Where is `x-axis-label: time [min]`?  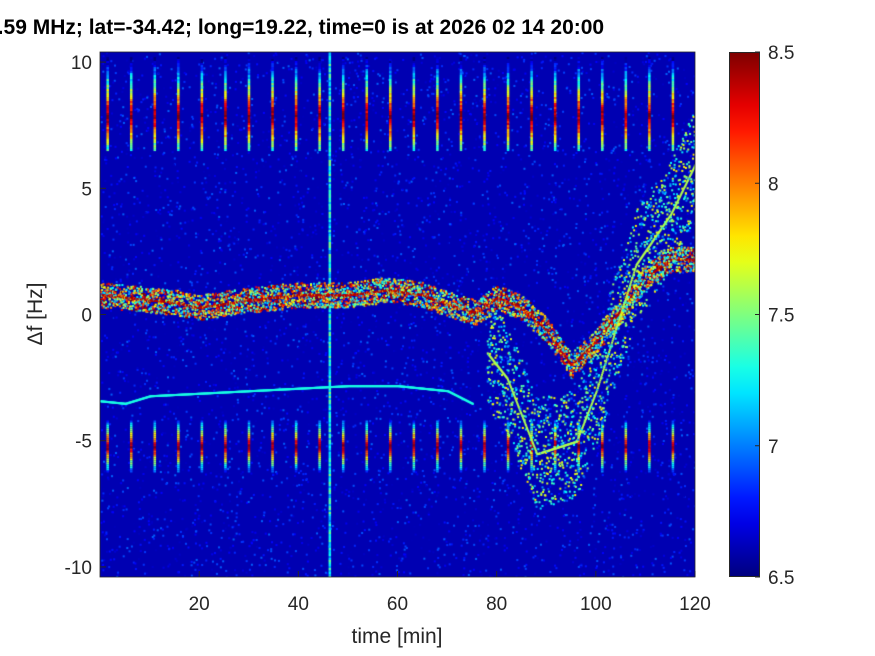 x-axis-label: time [min] is located at coordinates (396, 636).